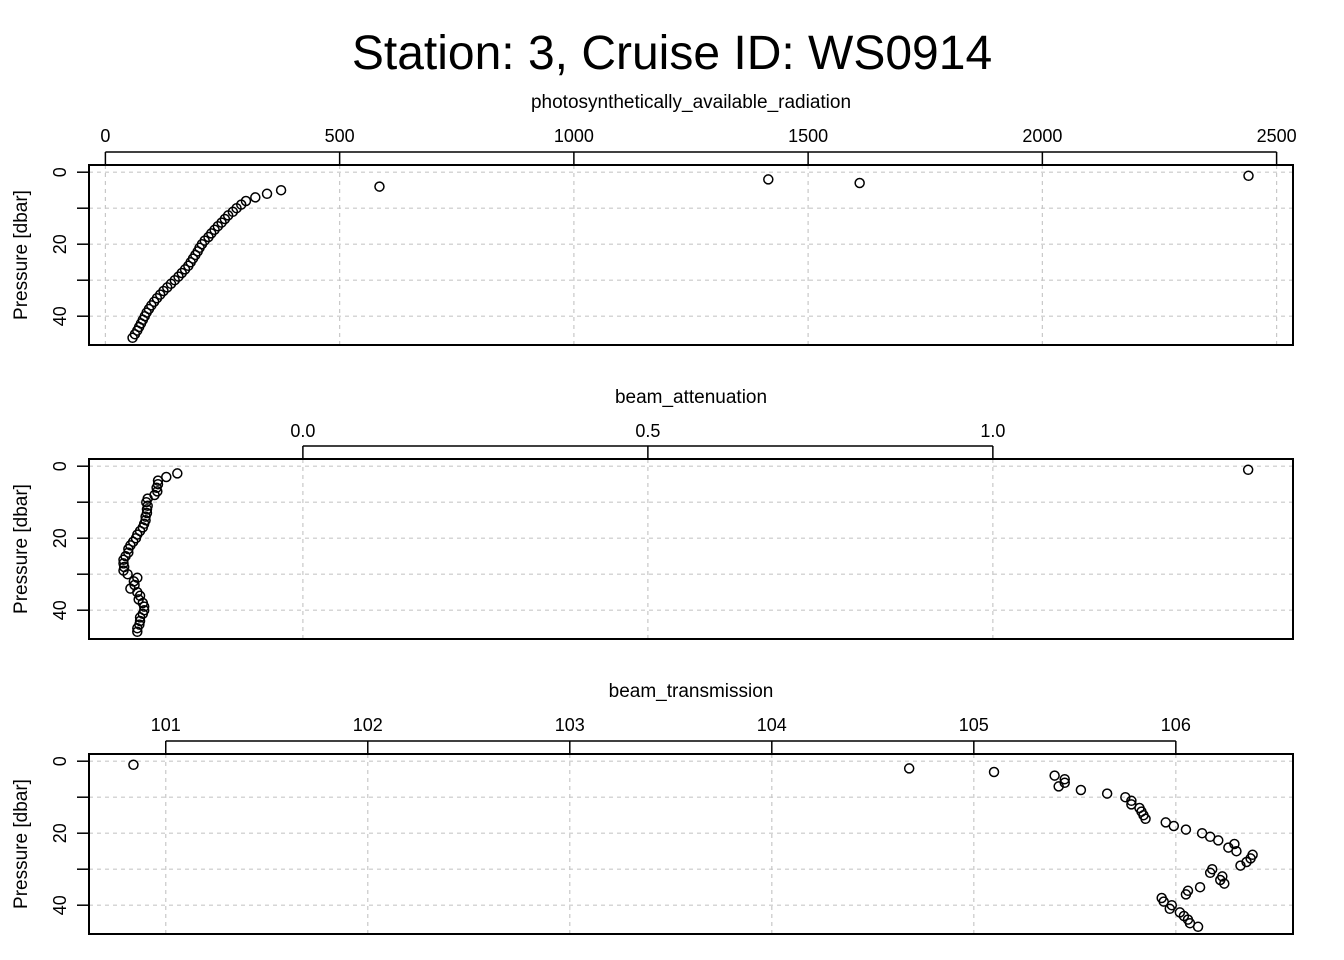  Describe the element at coordinates (974, 725) in the screenshot. I see `x-tick-label: 105` at that location.